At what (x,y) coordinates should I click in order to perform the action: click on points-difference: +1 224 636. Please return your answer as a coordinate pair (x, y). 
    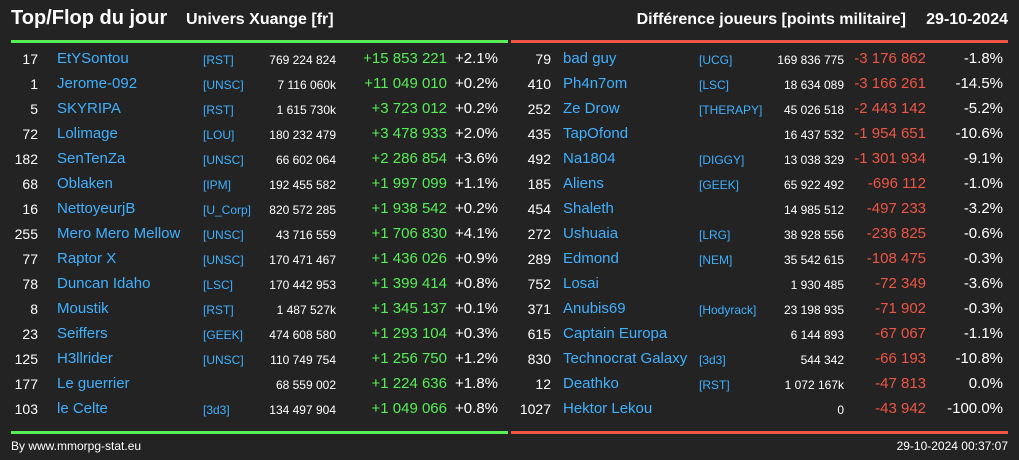
    Looking at the image, I should click on (409, 383).